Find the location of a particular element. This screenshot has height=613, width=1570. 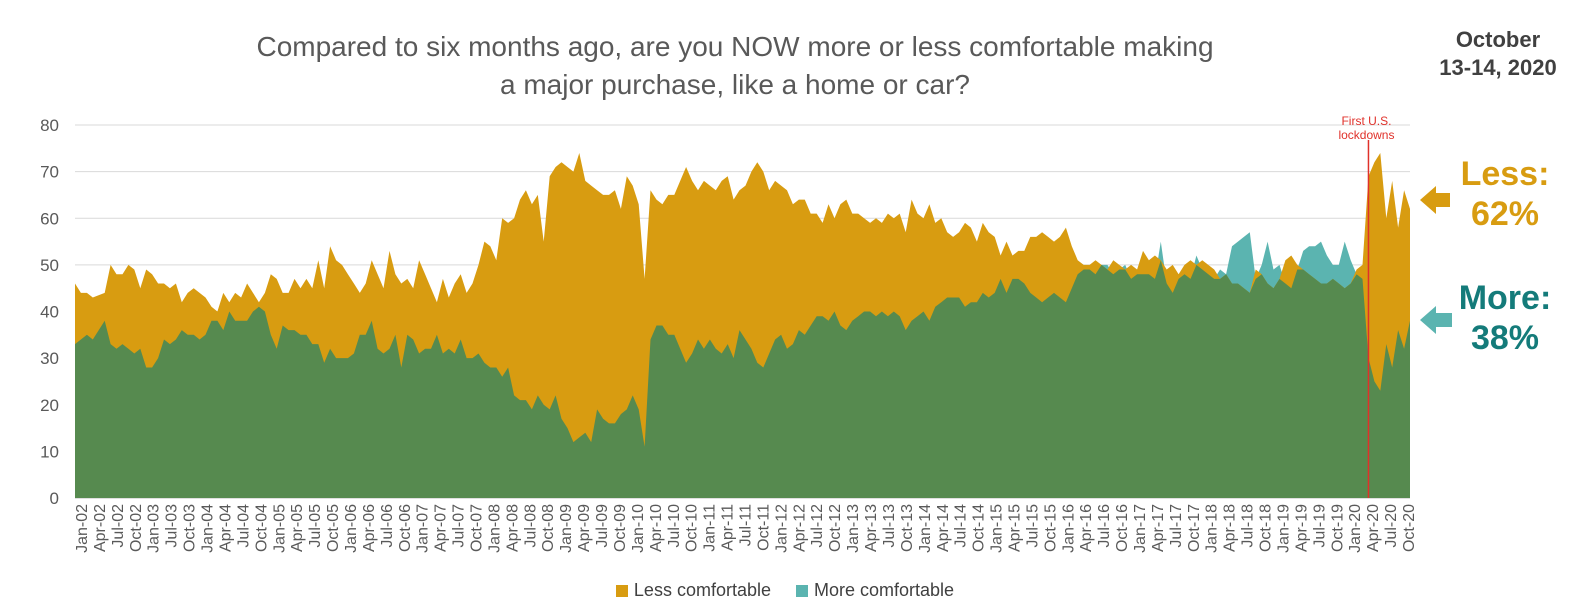

x-tick-label: Jan-13 is located at coordinates (853, 528).